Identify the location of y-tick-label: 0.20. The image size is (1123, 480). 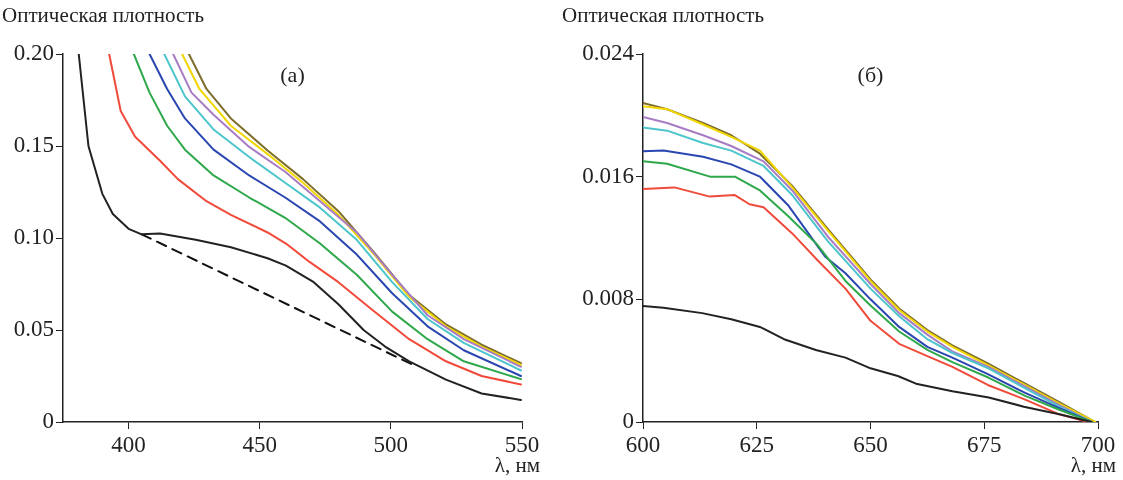
(33, 53).